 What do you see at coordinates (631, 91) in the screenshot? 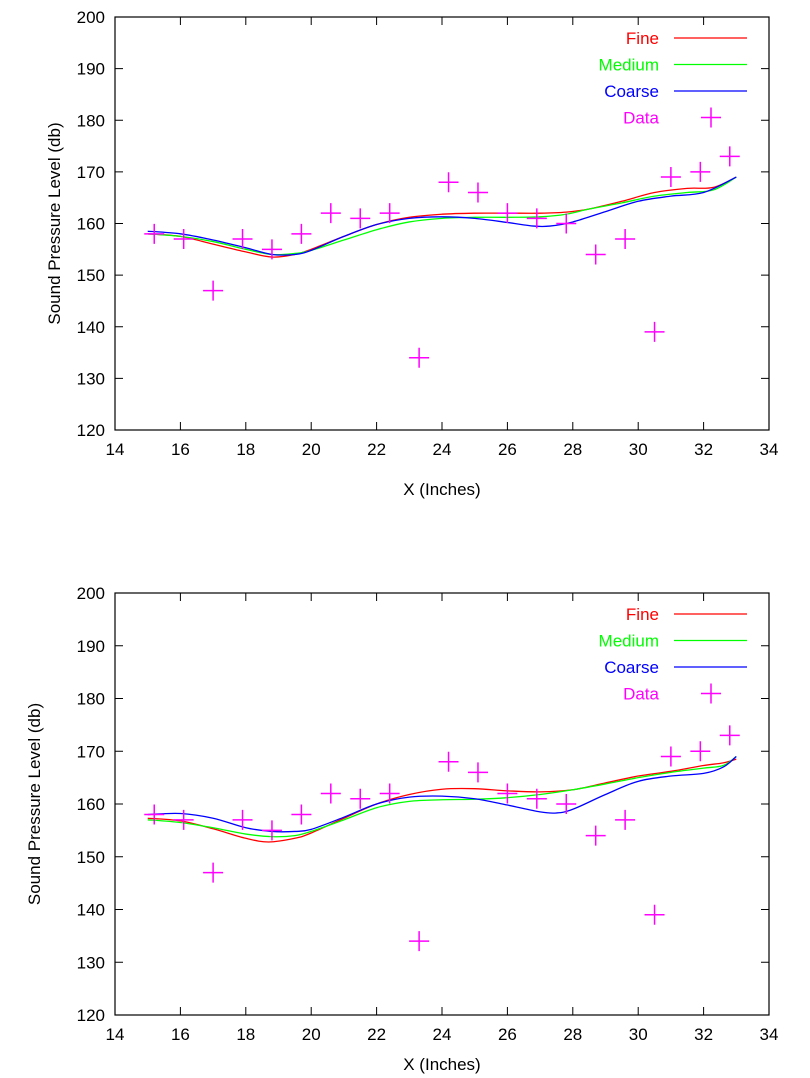
I see `chart-1-legend-label-coarse: Coarse` at bounding box center [631, 91].